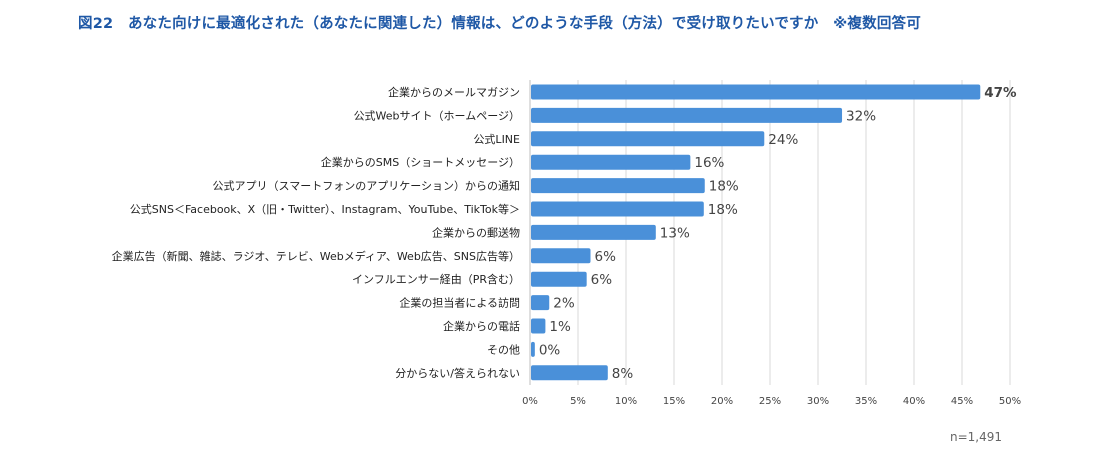 This screenshot has height=457, width=1098. I want to click on x-tick-label: 5%, so click(578, 401).